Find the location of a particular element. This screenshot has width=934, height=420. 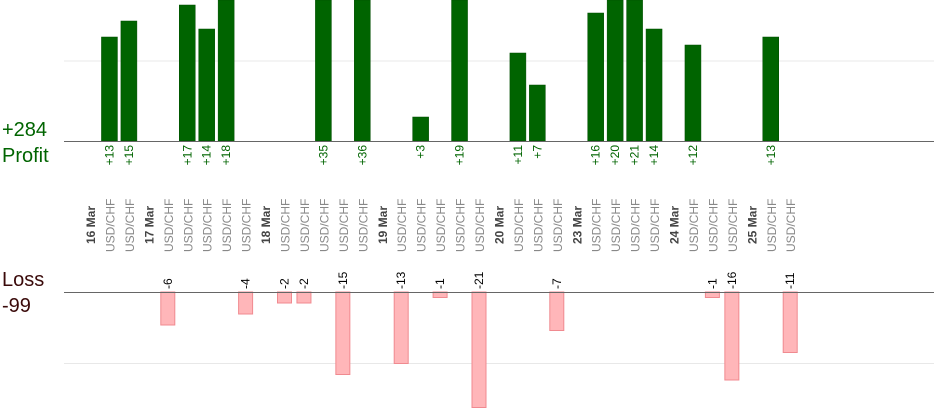

loss-label: Loss is located at coordinates (23, 280).